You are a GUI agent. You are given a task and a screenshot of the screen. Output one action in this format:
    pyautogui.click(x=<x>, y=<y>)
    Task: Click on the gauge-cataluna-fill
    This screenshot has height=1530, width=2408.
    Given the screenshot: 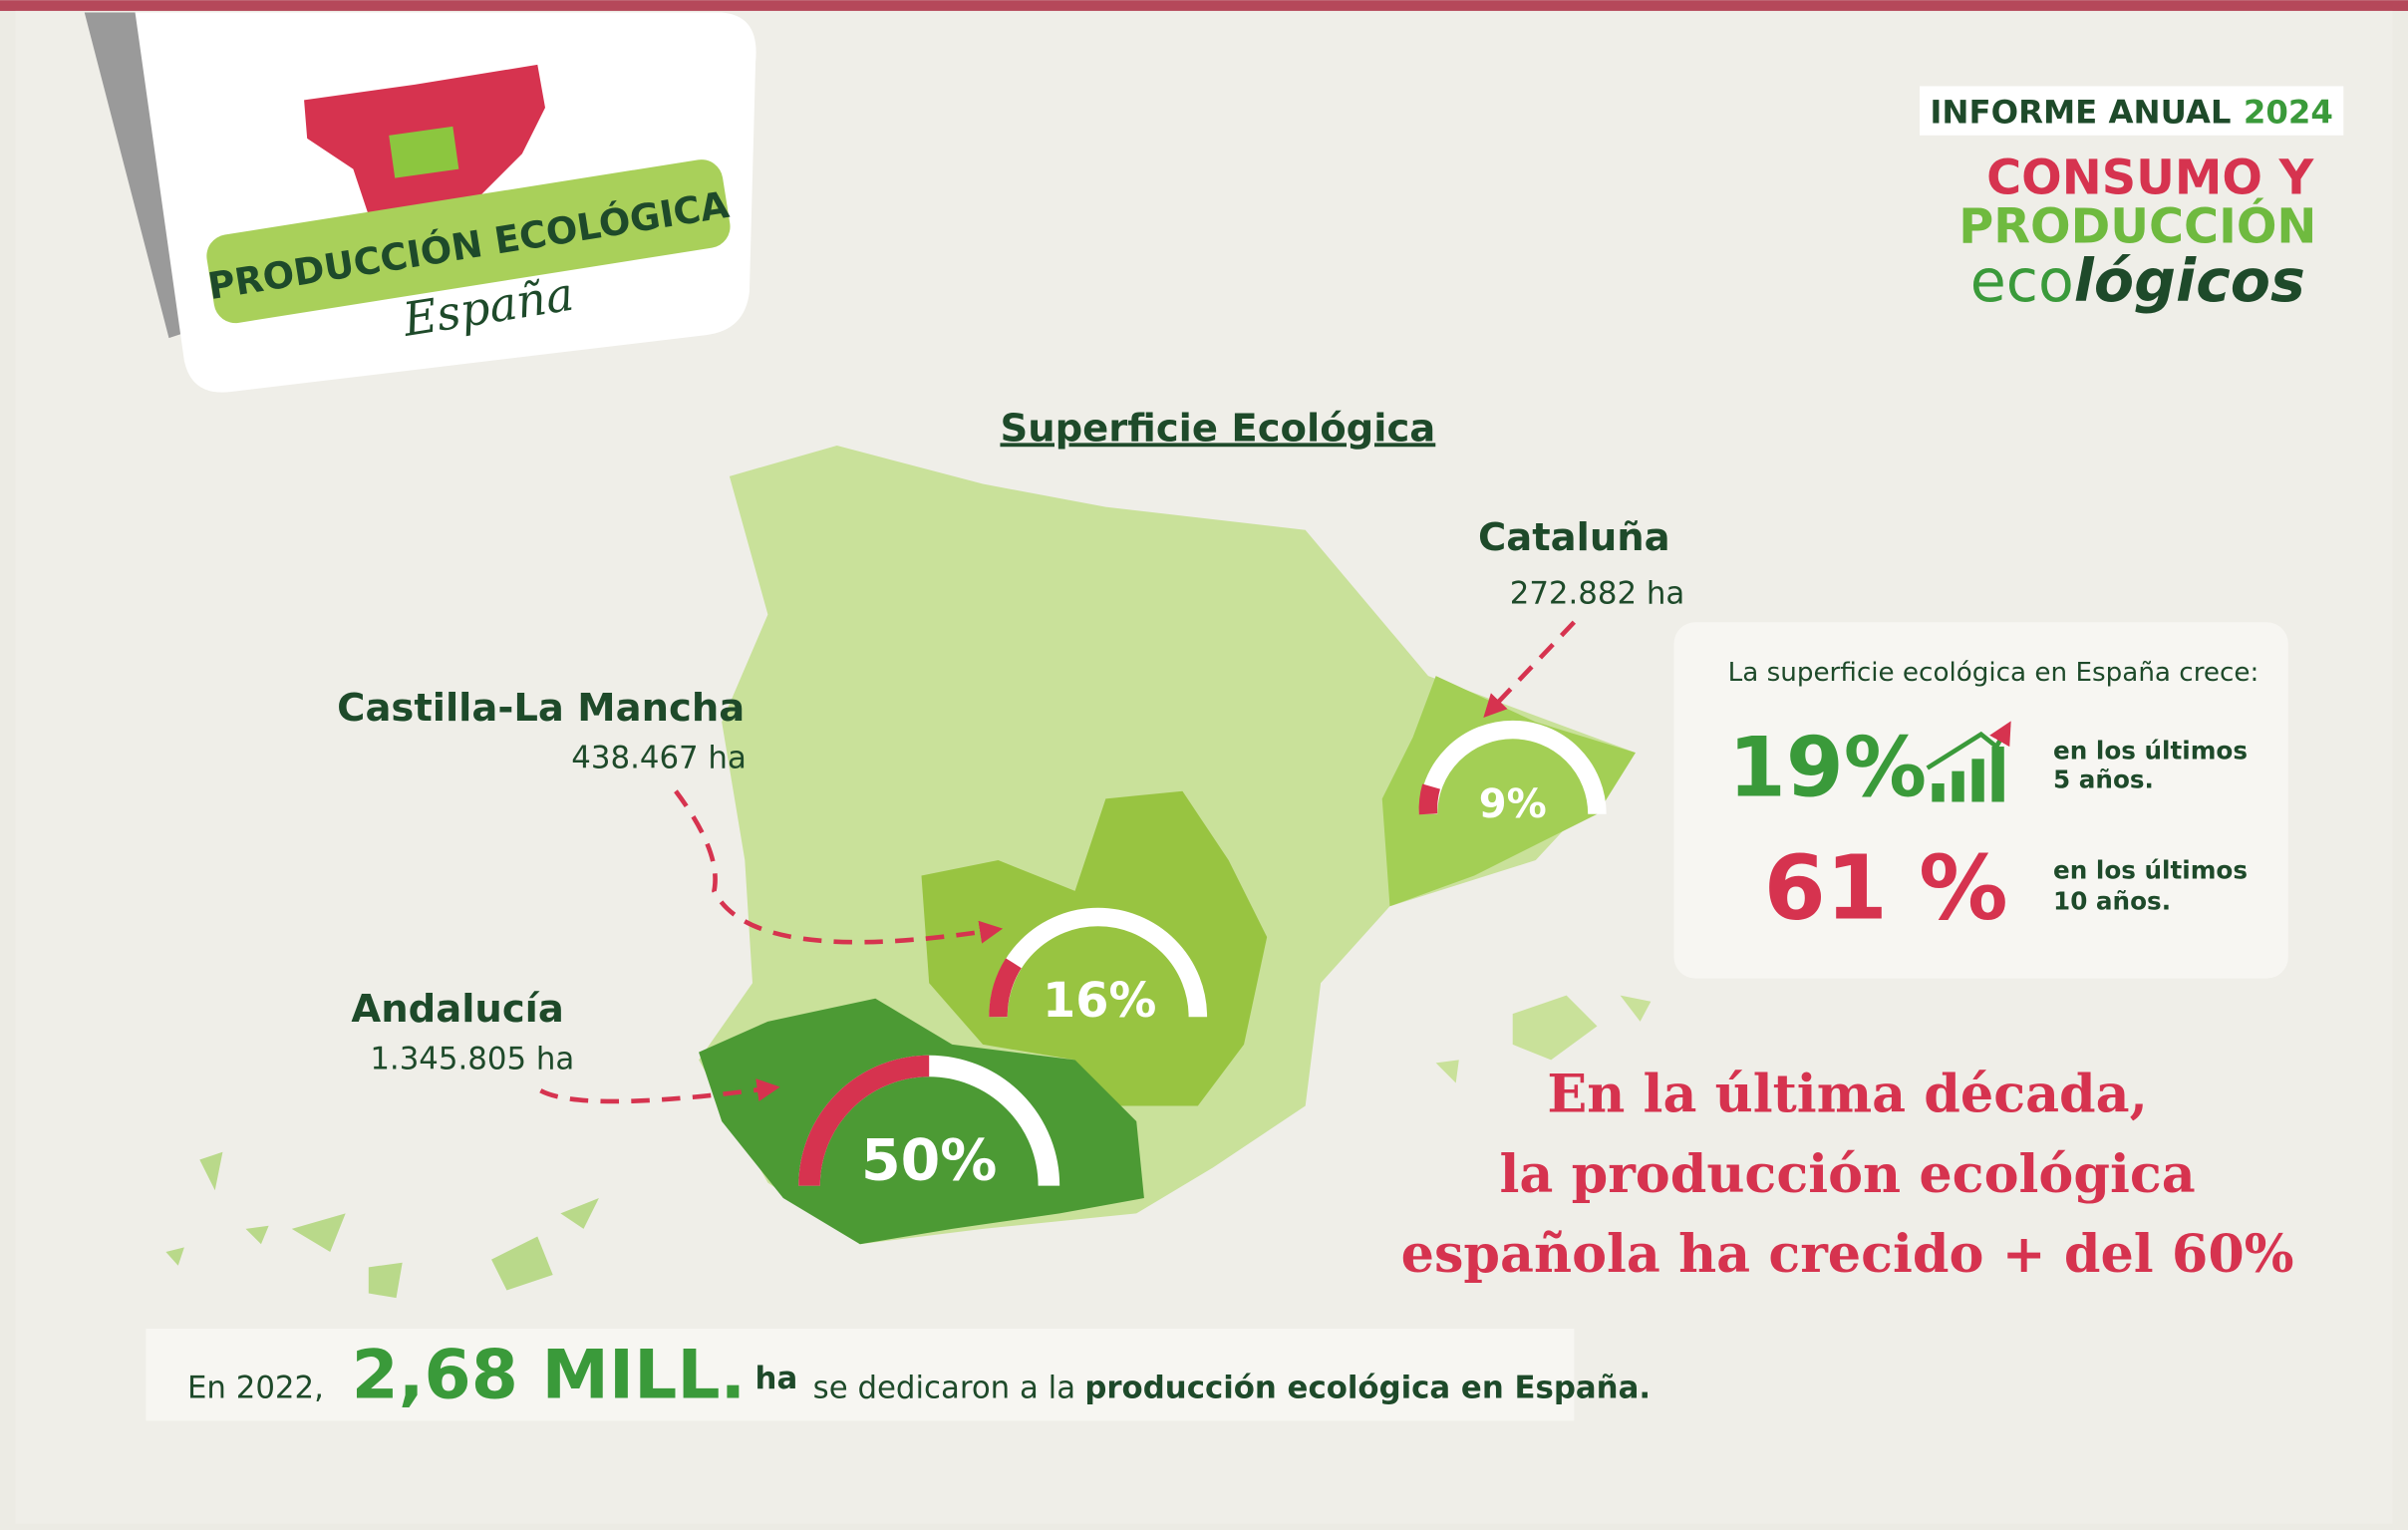 What is the action you would take?
    pyautogui.click(x=1429, y=799)
    